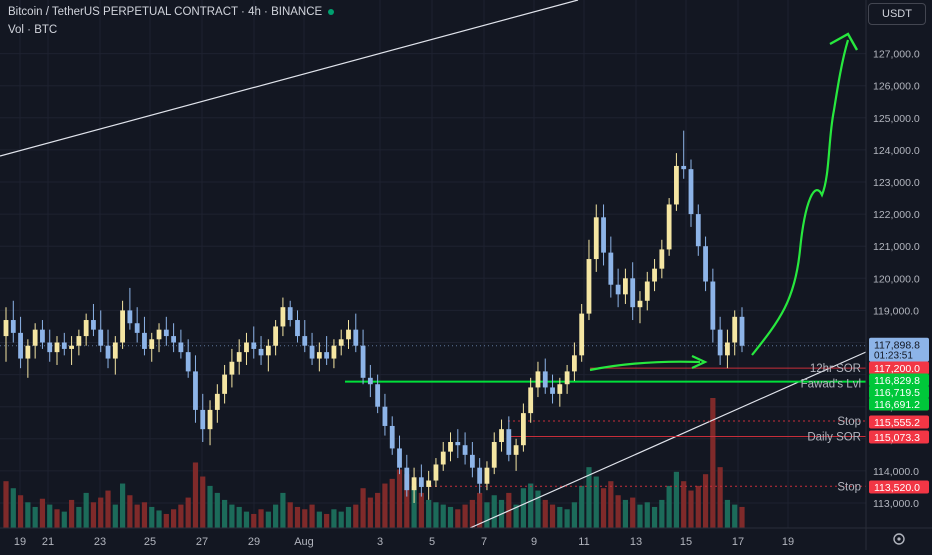 Image resolution: width=932 pixels, height=555 pixels. I want to click on volume-indicator-label: Vol · BTC, so click(33, 30).